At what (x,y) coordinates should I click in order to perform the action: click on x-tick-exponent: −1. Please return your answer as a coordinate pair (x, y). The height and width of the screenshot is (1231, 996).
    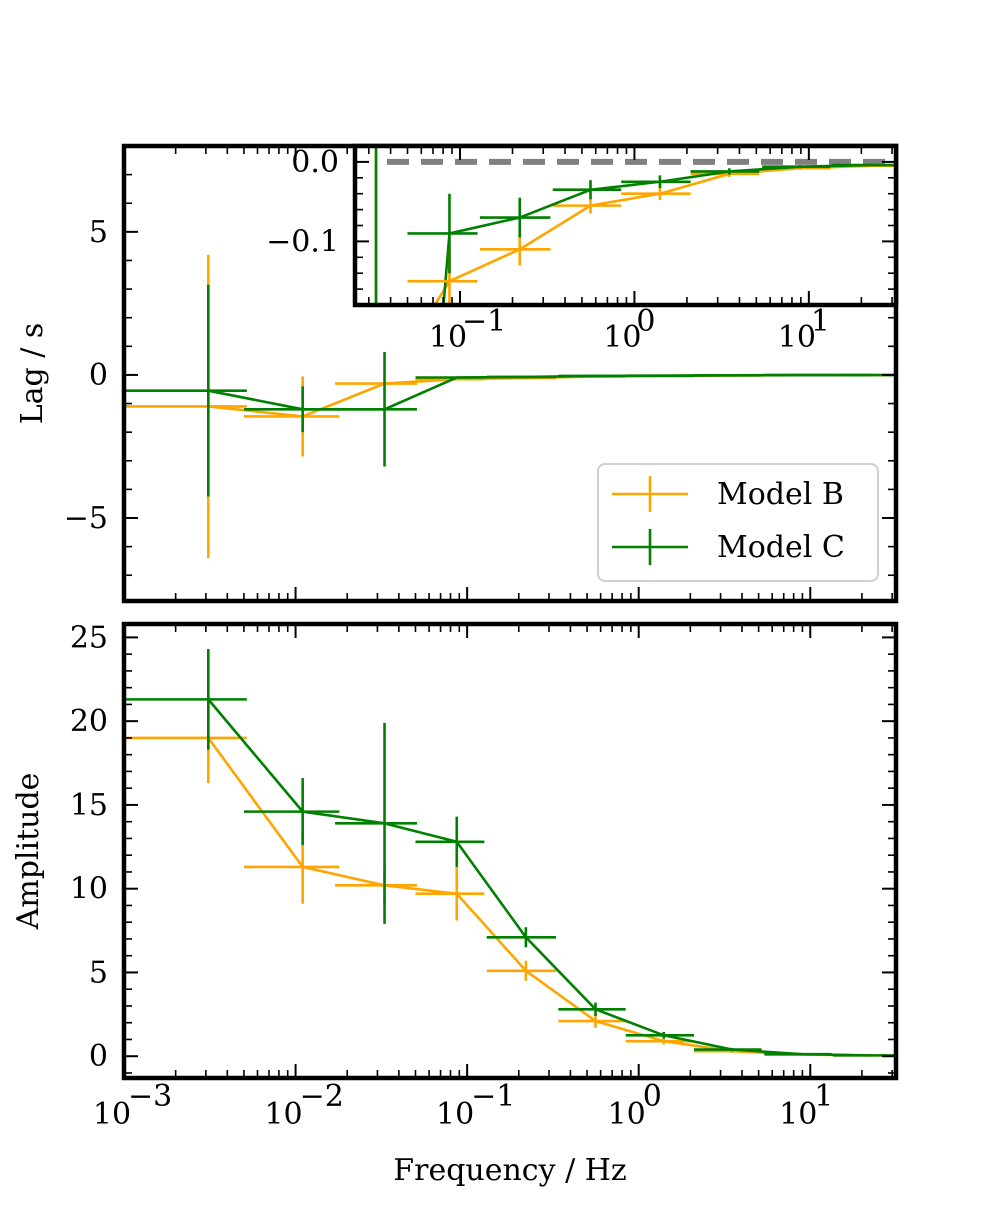
    Looking at the image, I should click on (493, 1096).